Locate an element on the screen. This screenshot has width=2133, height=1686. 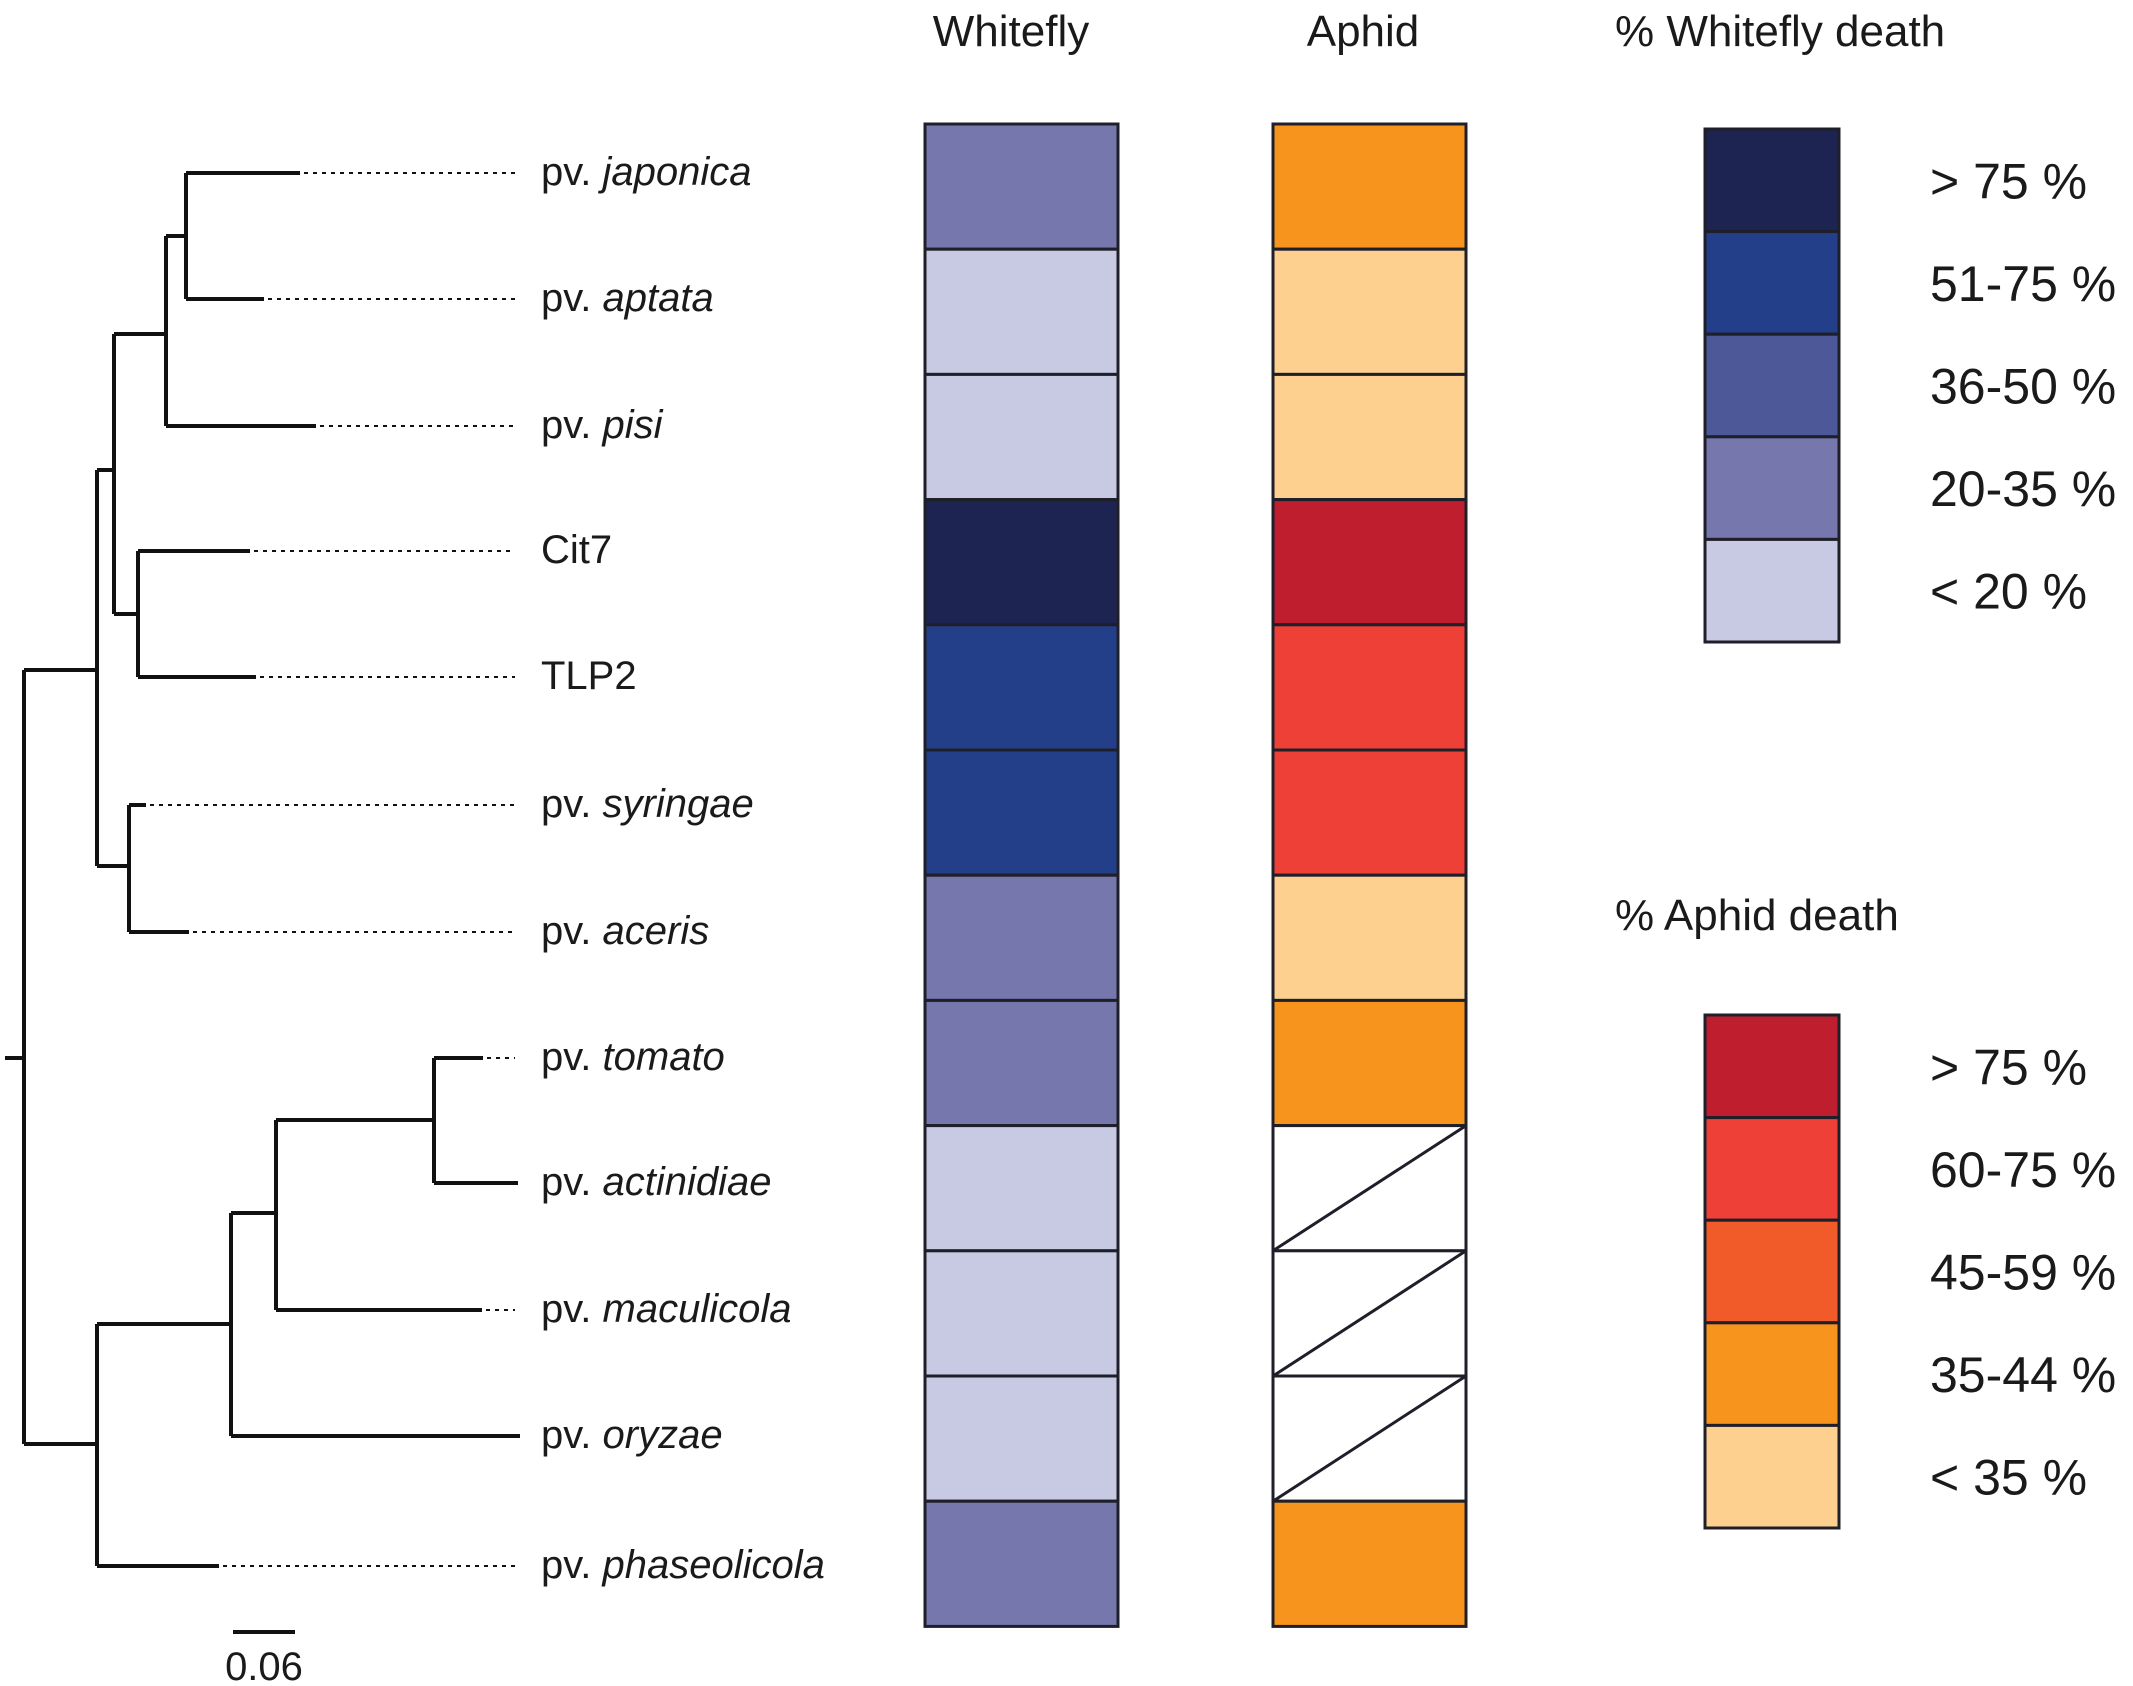
whitefly-heatmap-column is located at coordinates (1021, 875).